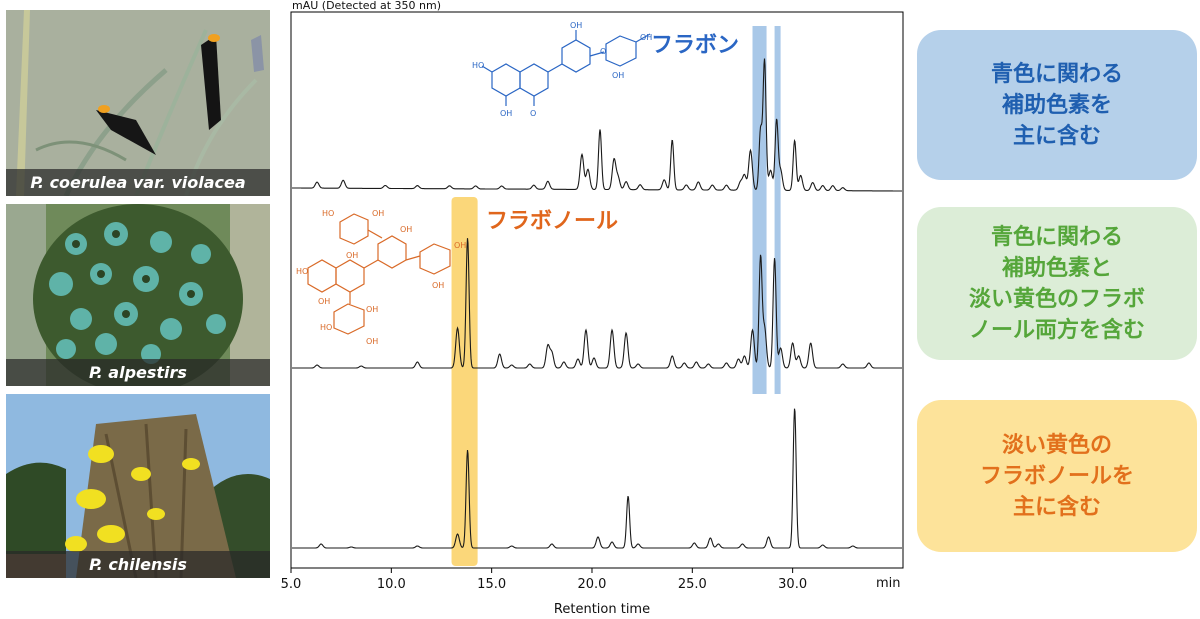 Image resolution: width=1200 pixels, height=619 pixels. I want to click on summary-card-text: 青色に関わる 補助色素を 主に含む, so click(1056, 105).